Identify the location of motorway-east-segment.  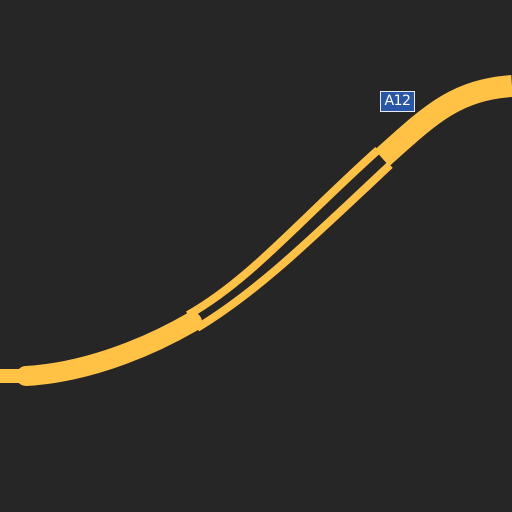
(443, 121).